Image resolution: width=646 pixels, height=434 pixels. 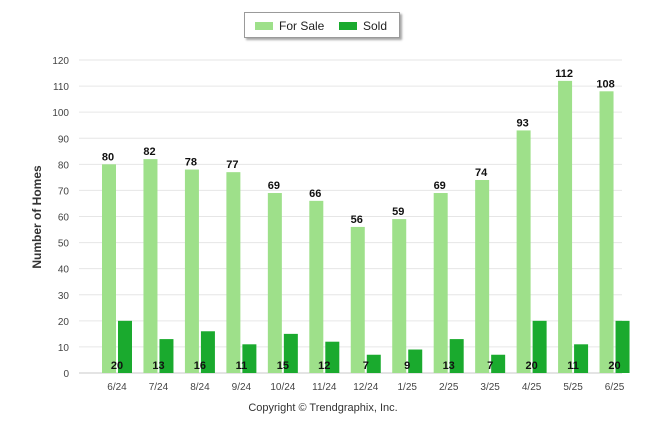 What do you see at coordinates (264, 26) in the screenshot?
I see `legend-swatch-for-sale` at bounding box center [264, 26].